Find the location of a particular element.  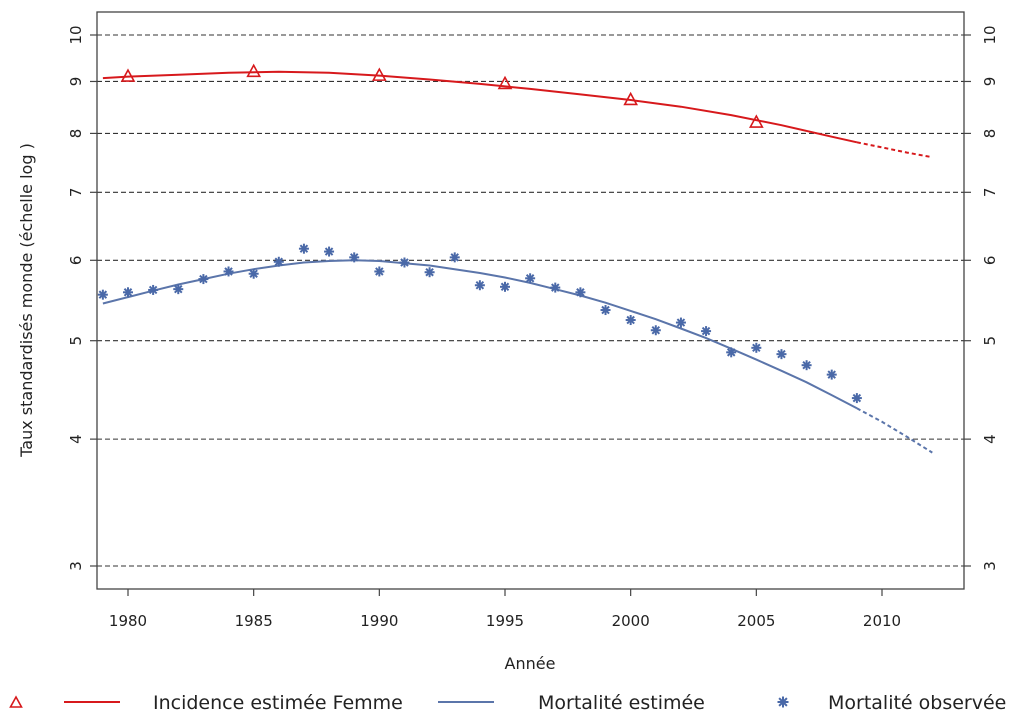

y-tick-label-right-9: 9 is located at coordinates (990, 82).